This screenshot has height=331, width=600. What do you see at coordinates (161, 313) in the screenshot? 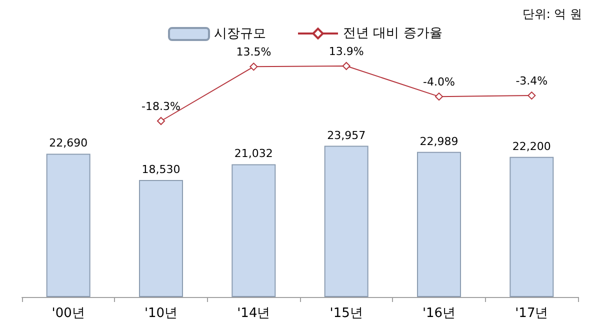
I see `x-tick-label: '10년` at bounding box center [161, 313].